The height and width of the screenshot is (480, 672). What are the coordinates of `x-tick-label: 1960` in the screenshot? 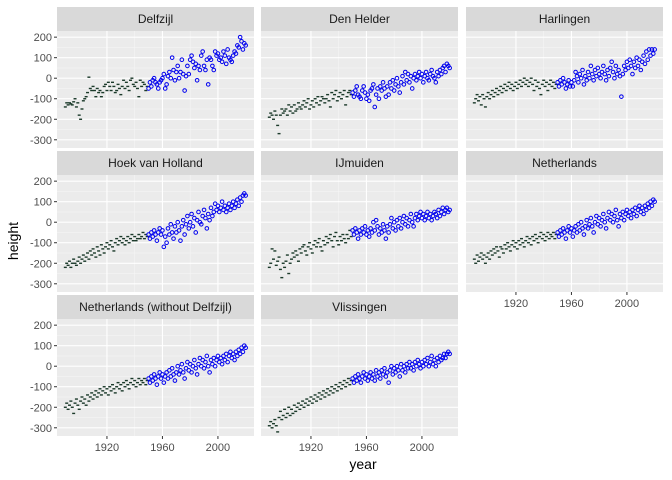 It's located at (571, 304).